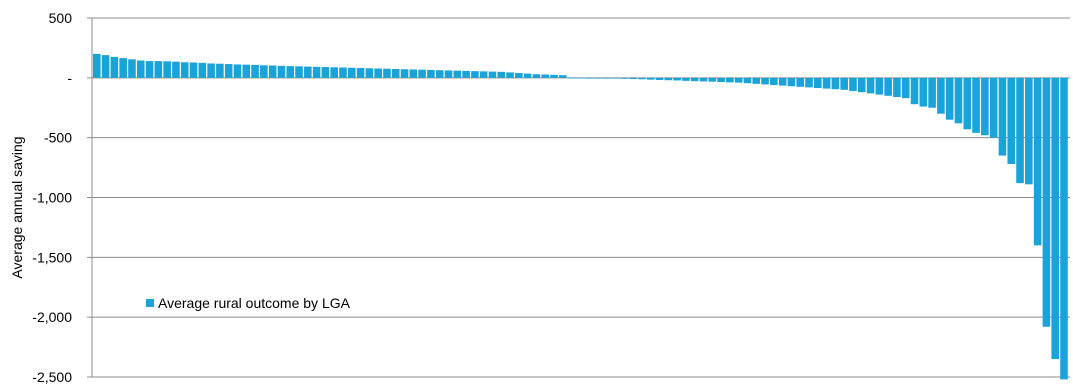 Image resolution: width=1073 pixels, height=385 pixels. I want to click on y-tick-label: -1,000, so click(52, 198).